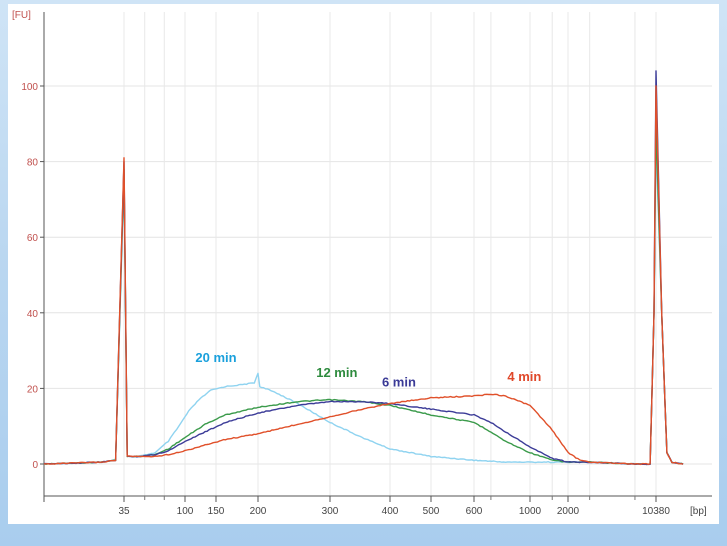 Image resolution: width=727 pixels, height=546 pixels. I want to click on y-unit-label: [FU], so click(21, 15).